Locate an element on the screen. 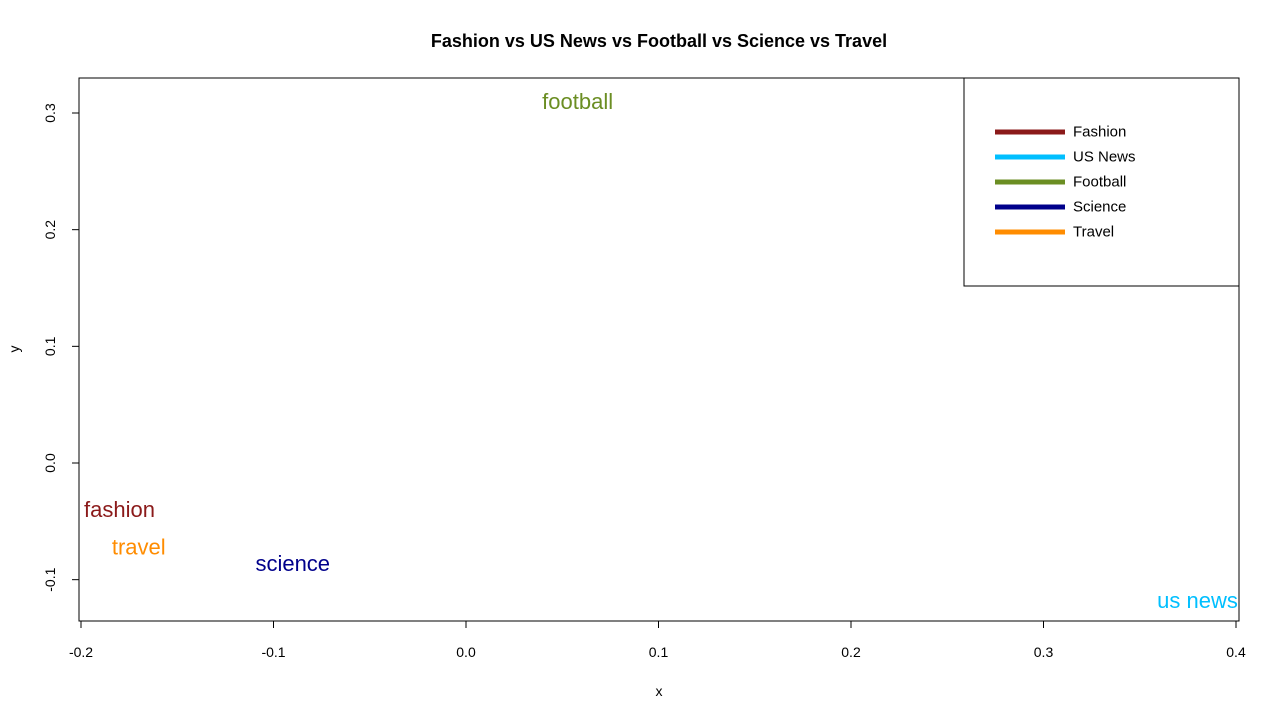 This screenshot has width=1280, height=720. point-label-science: science is located at coordinates (292, 563).